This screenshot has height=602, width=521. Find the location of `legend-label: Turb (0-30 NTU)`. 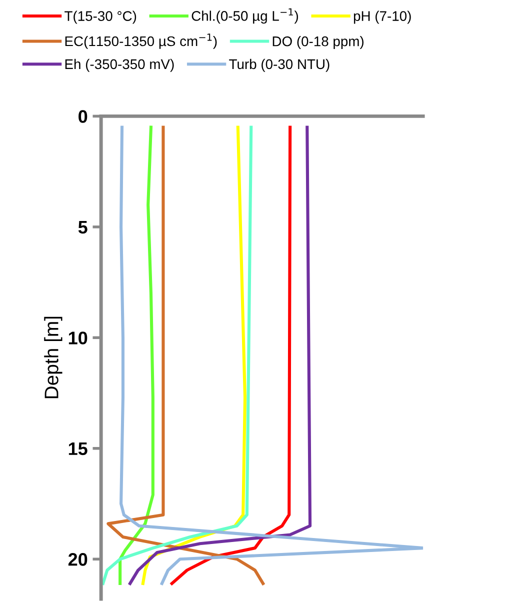

legend-label: Turb (0-30 NTU) is located at coordinates (279, 65).